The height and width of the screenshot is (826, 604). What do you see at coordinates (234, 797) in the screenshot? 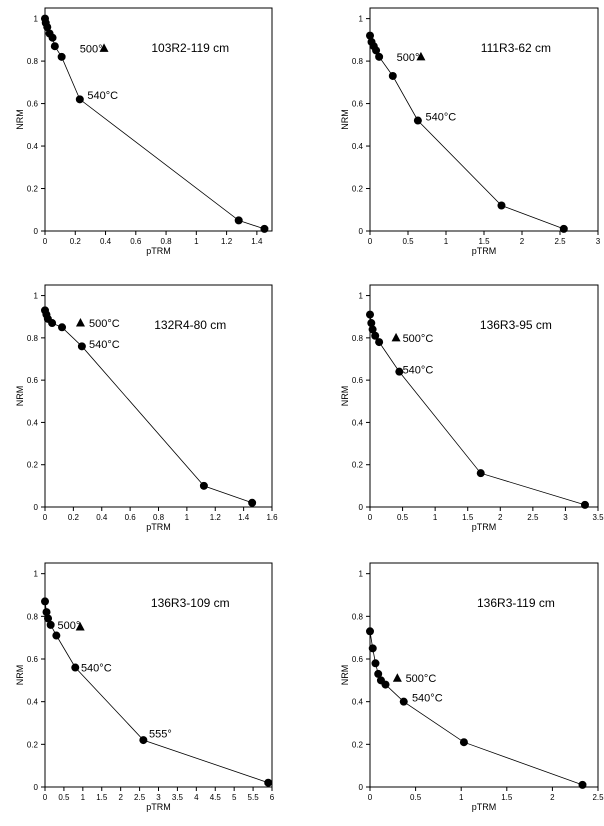
I see `x-tick-label: 5` at bounding box center [234, 797].